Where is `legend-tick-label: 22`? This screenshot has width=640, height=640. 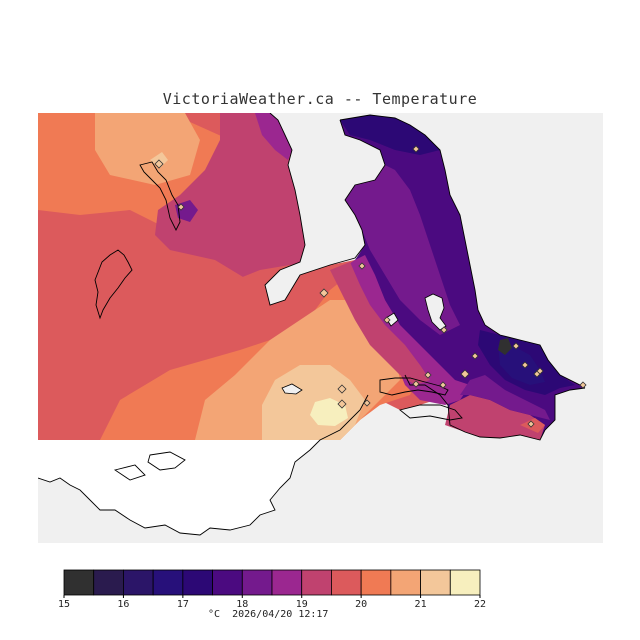
legend-tick-label: 22 is located at coordinates (480, 604).